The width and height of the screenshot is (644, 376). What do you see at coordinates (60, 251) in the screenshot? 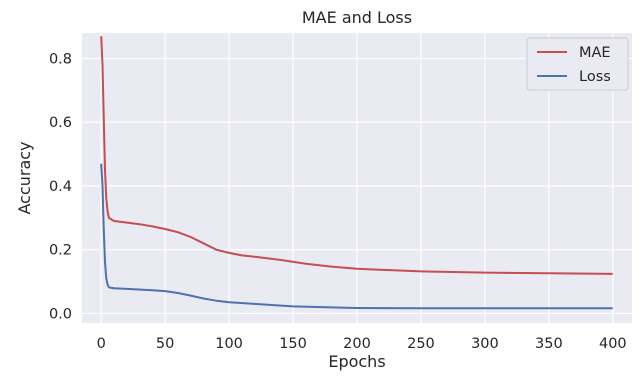
I see `y-tick-label: 0.2` at bounding box center [60, 251].